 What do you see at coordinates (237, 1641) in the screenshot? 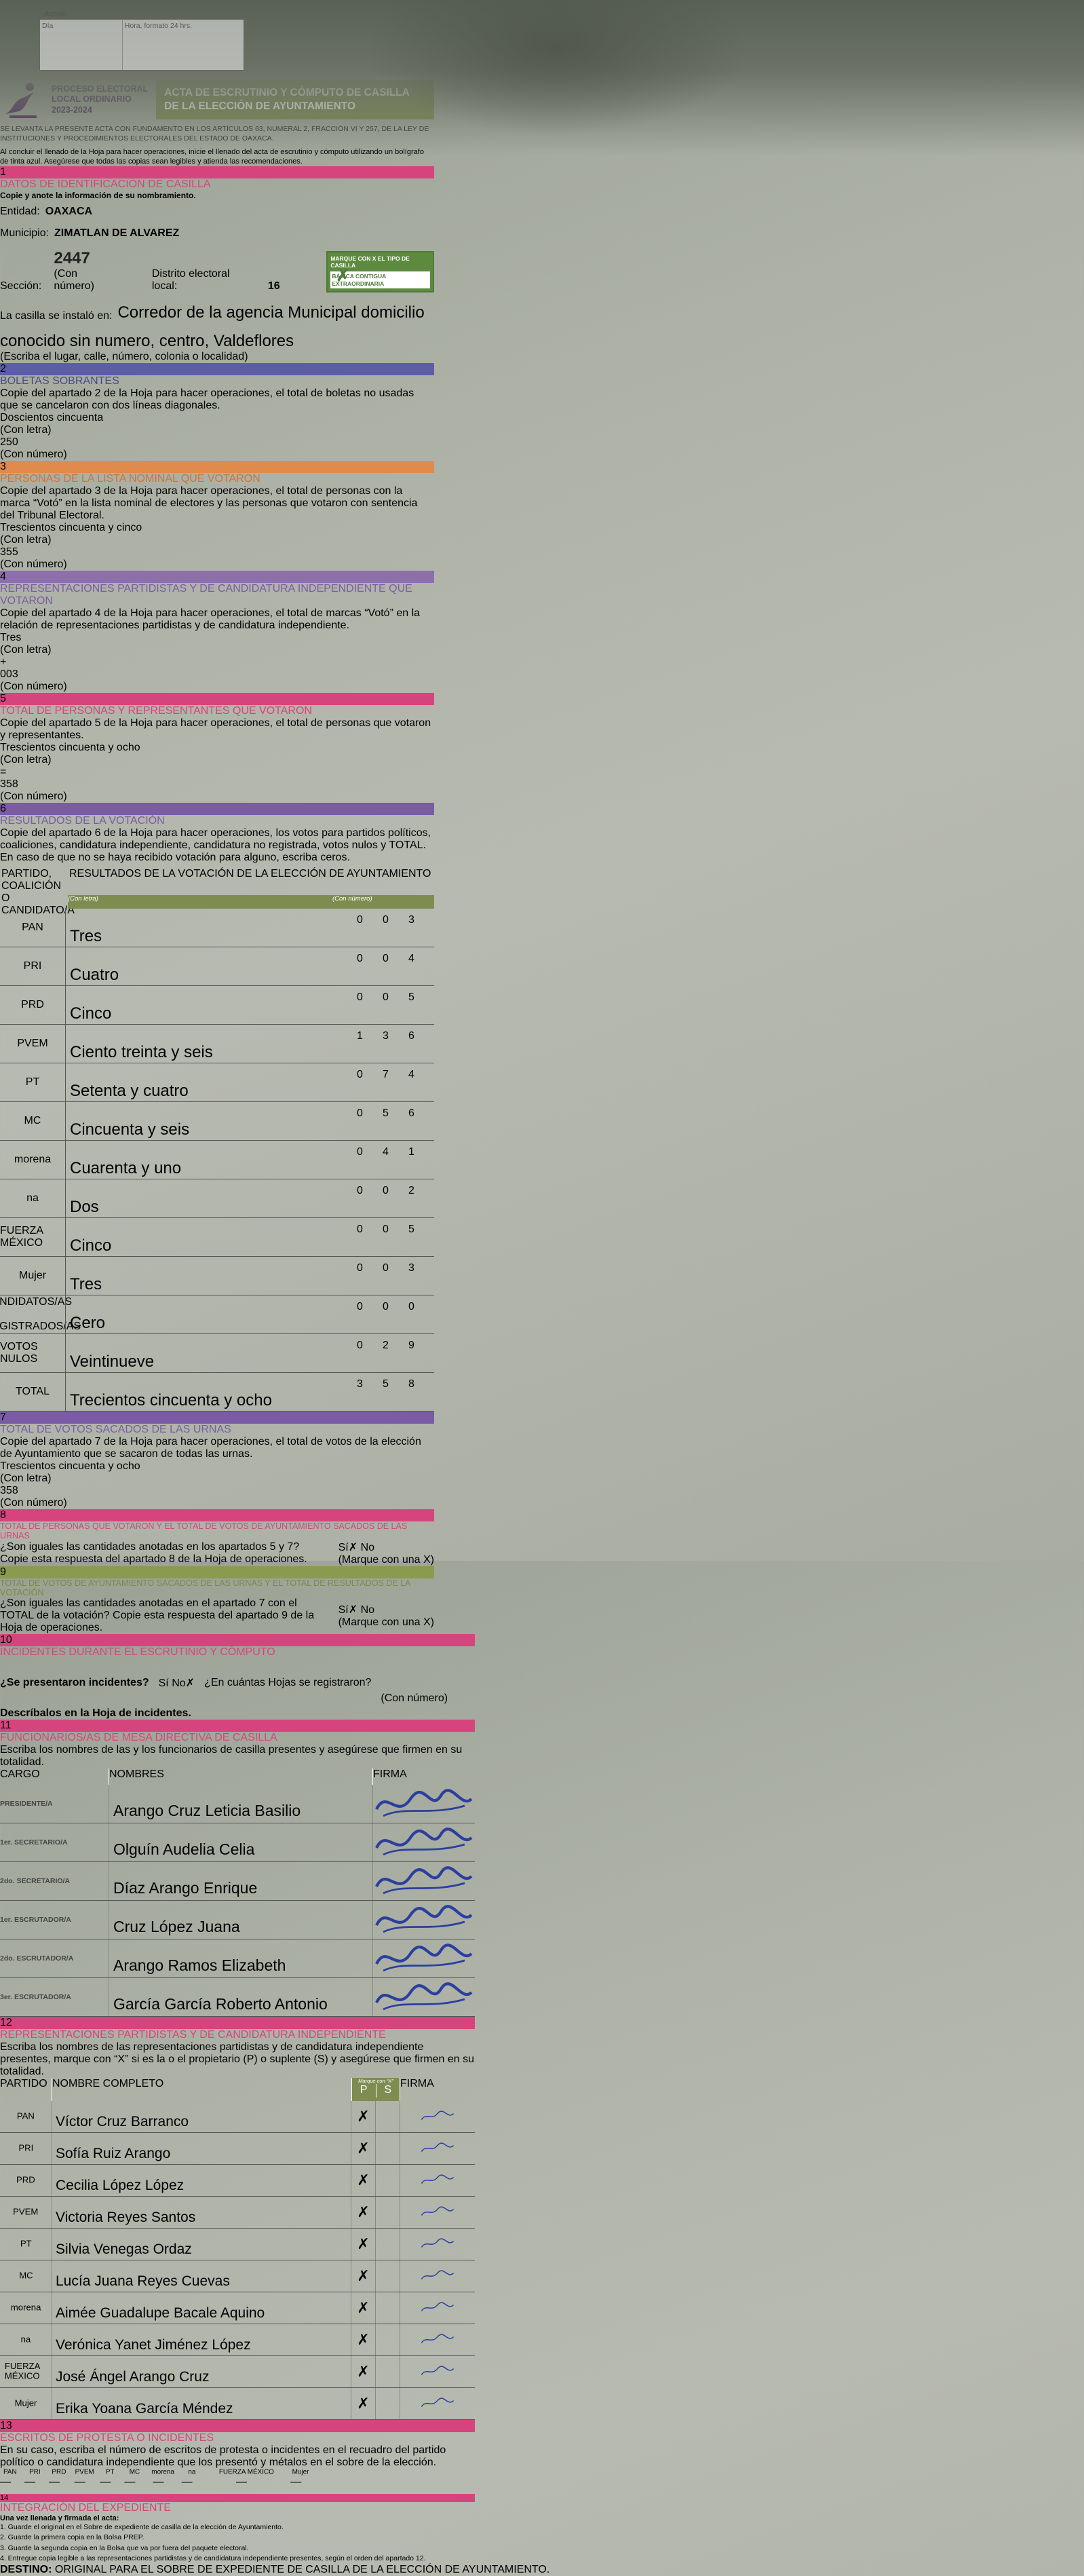
I see `section10-badge: 10` at bounding box center [237, 1641].